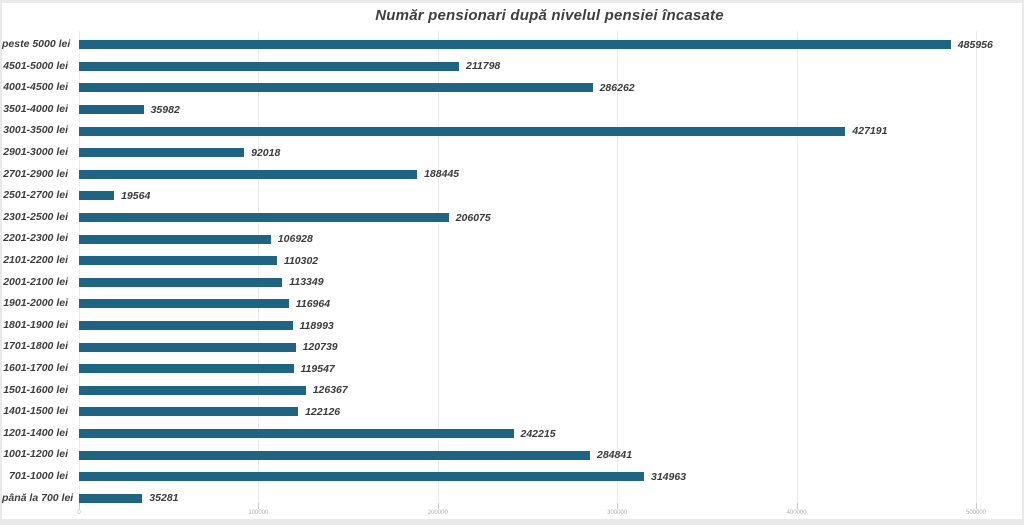 This screenshot has width=1024, height=525. I want to click on bar-value-label: 314963, so click(669, 476).